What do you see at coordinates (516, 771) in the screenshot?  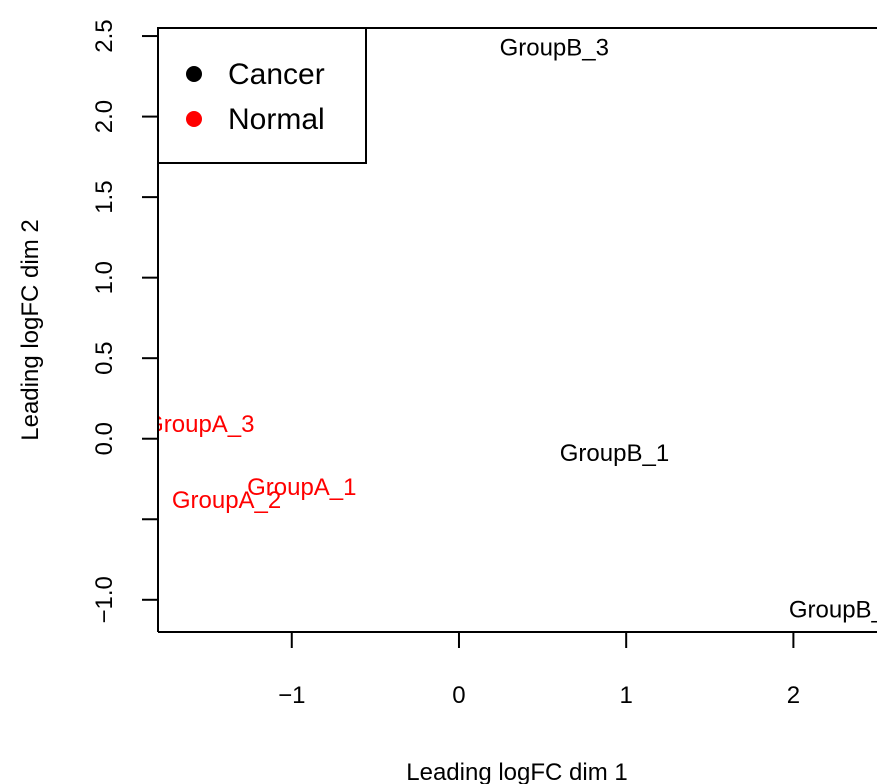 I see `x-axis-title: Leading logFC dim 1` at bounding box center [516, 771].